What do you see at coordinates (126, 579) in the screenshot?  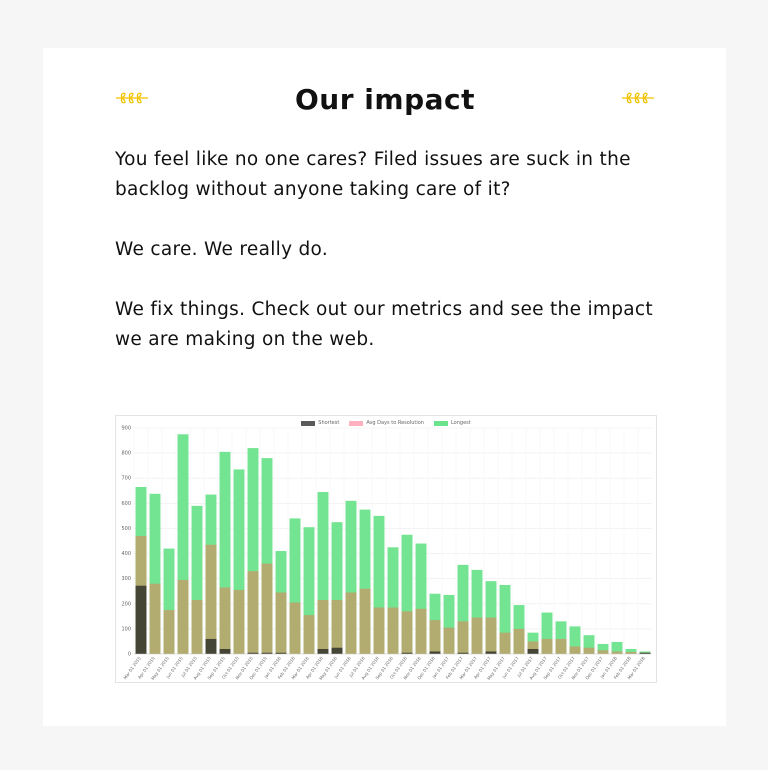 I see `y-tick-label: 300` at bounding box center [126, 579].